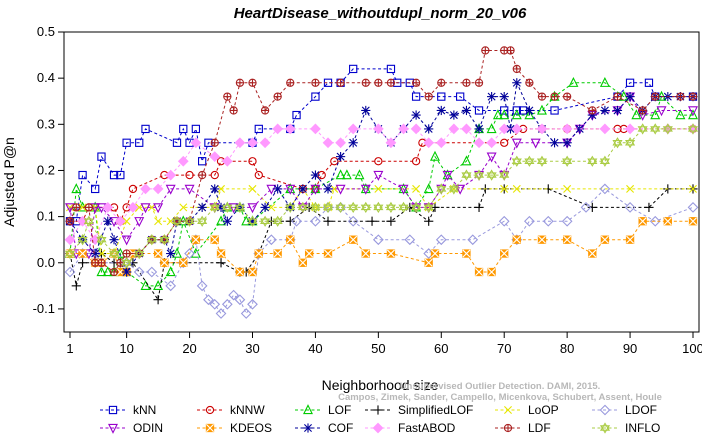 The height and width of the screenshot is (434, 702). I want to click on legend-item-fastabod: FastABOD, so click(410, 427).